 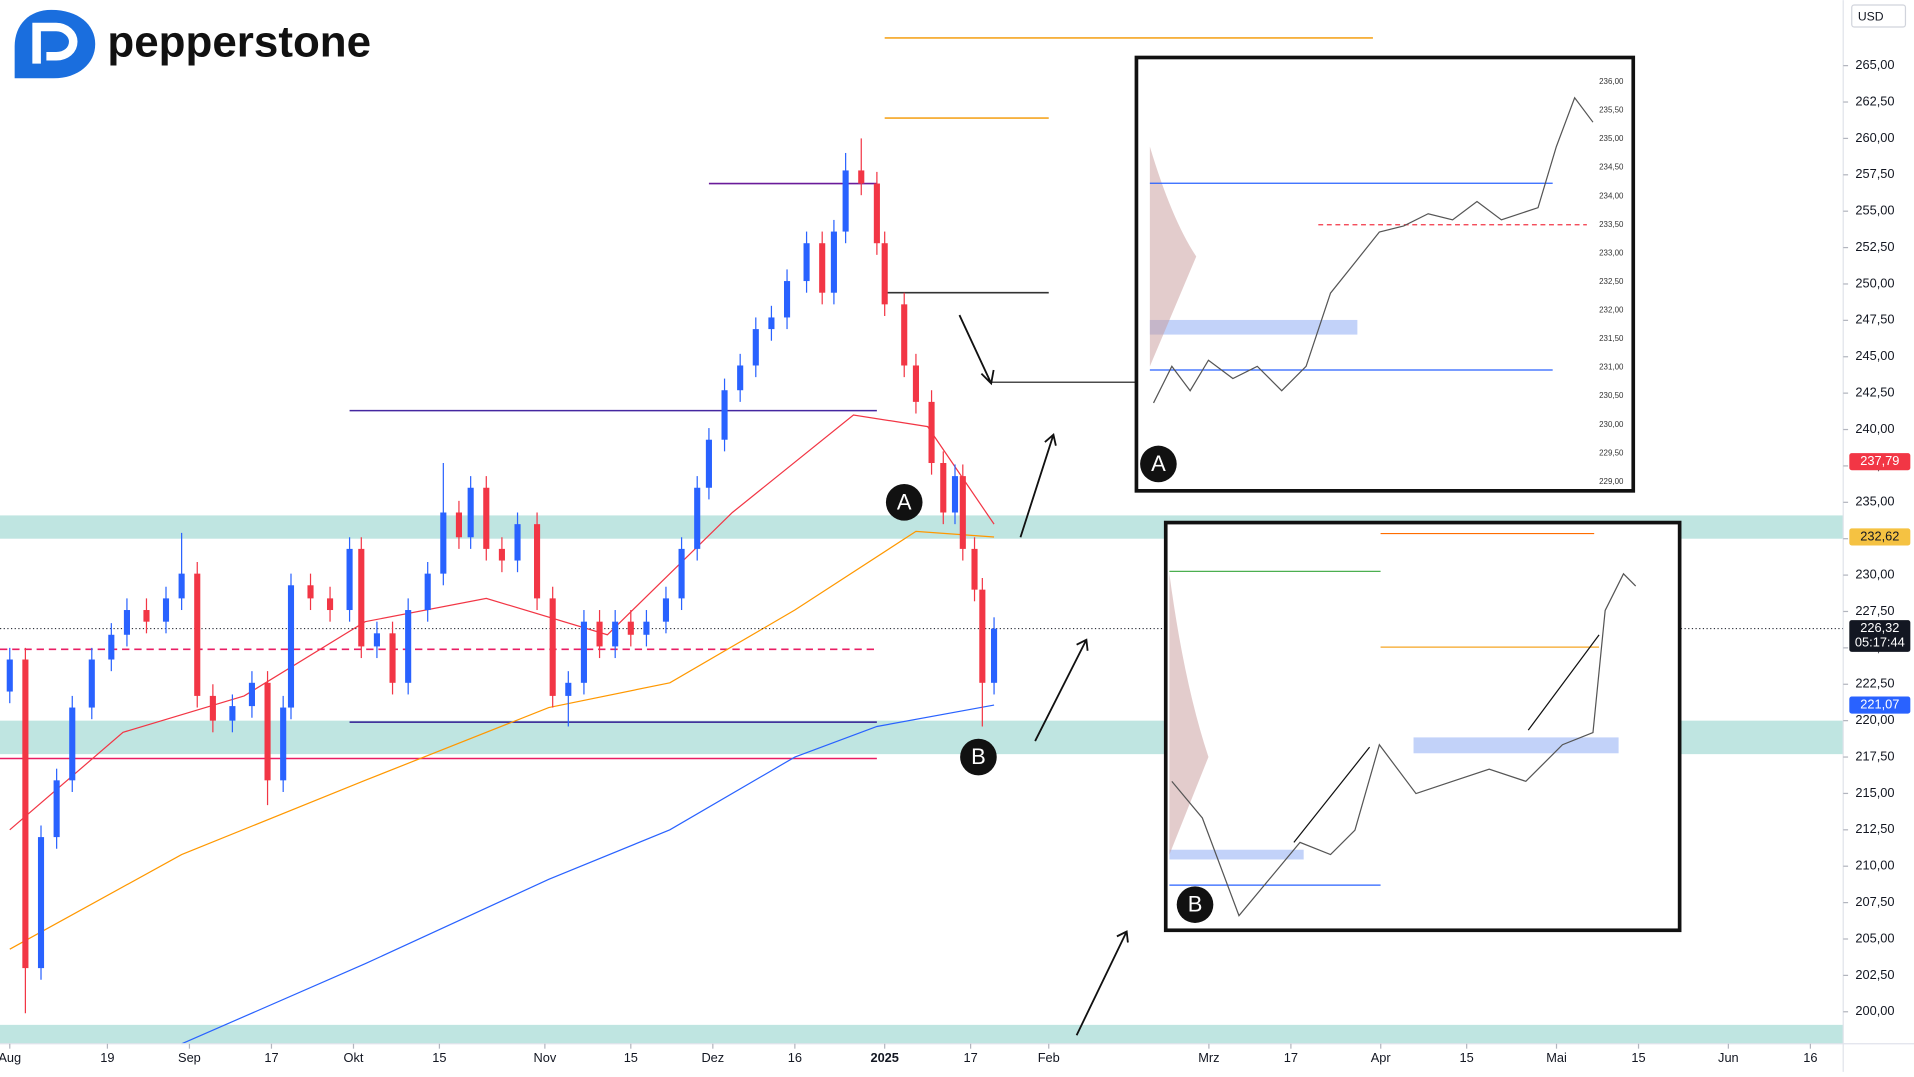 What do you see at coordinates (1611, 252) in the screenshot?
I see `inset-tick-label: 233,00` at bounding box center [1611, 252].